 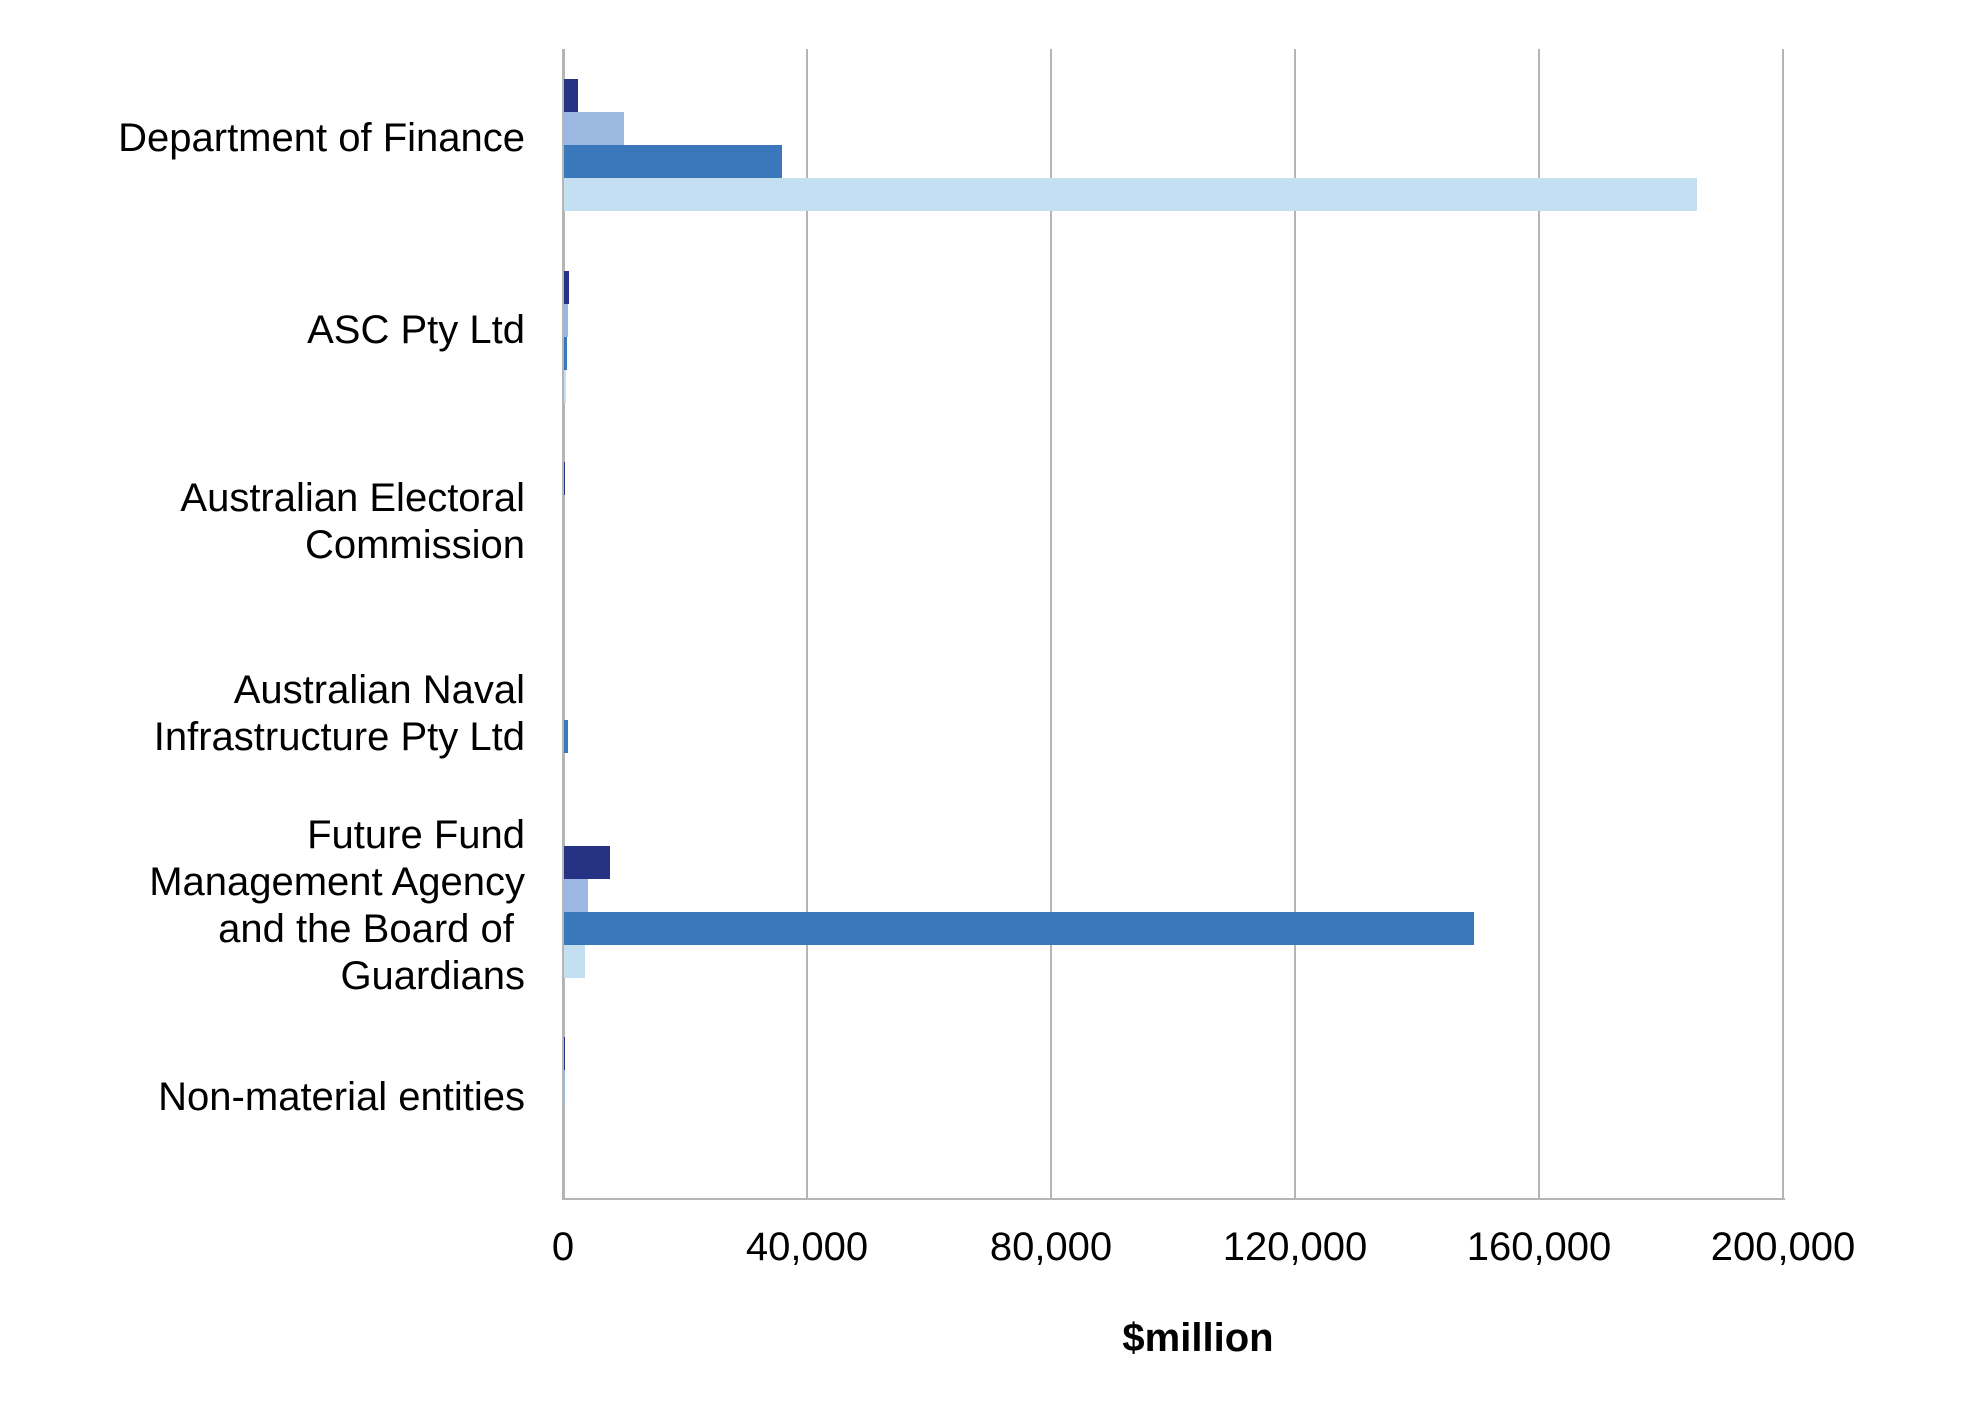 I want to click on x-axis-title: $million, so click(x=1198, y=1338).